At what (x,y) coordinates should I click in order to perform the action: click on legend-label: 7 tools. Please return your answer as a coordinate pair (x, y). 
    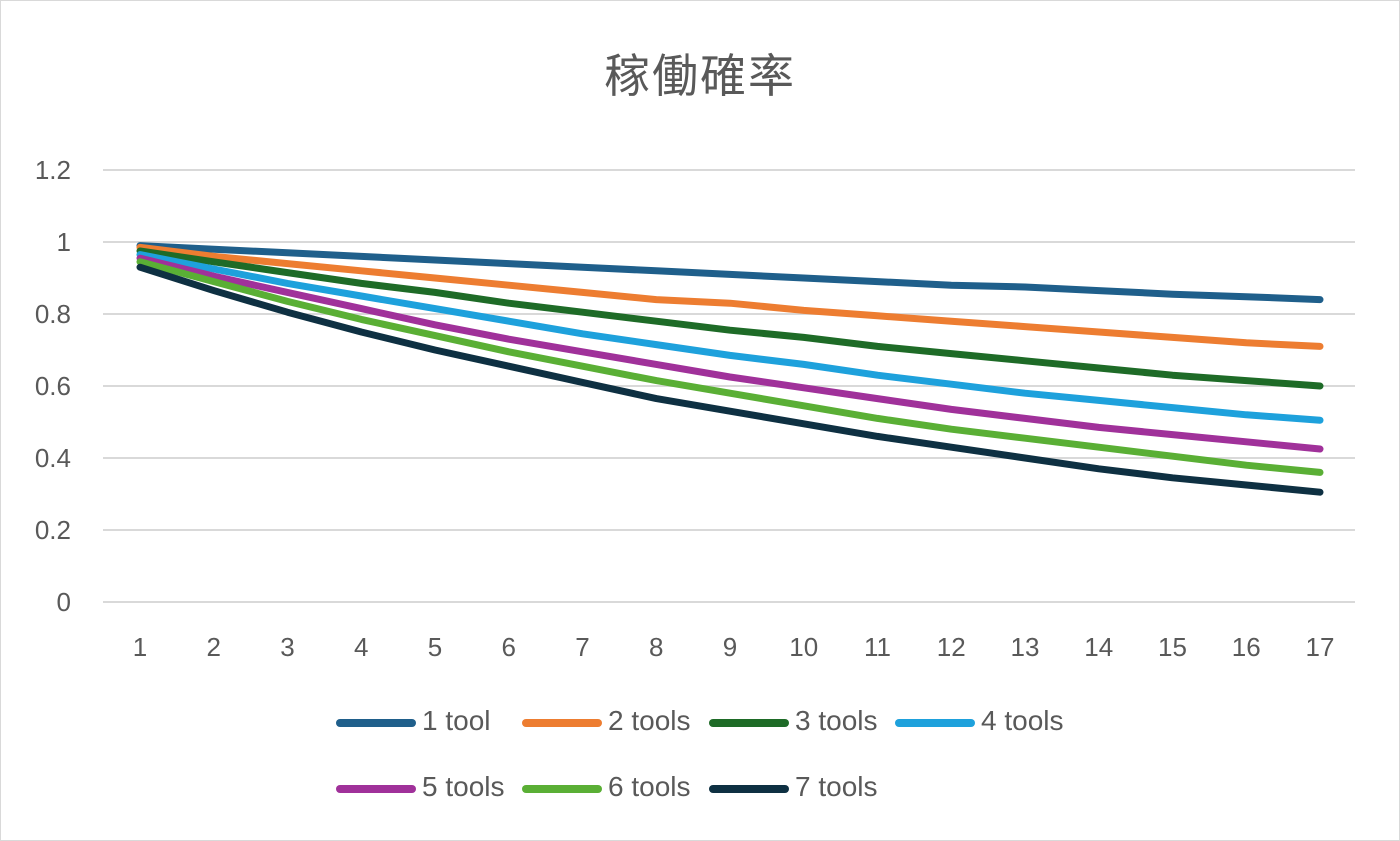
    Looking at the image, I should click on (836, 786).